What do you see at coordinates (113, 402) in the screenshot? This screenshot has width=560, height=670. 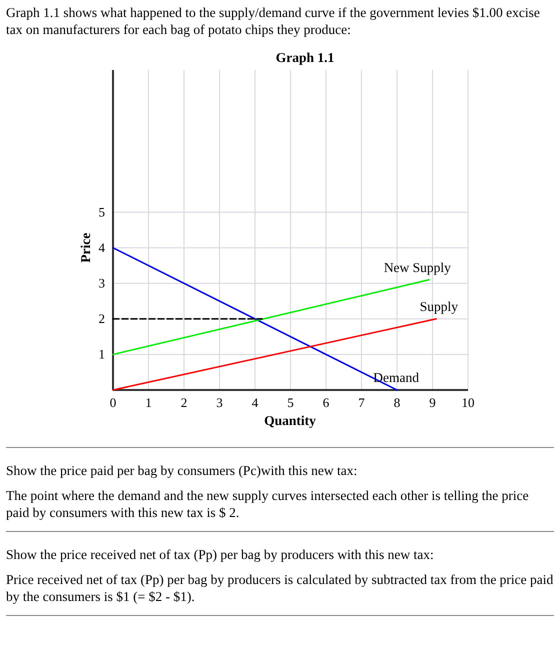 I see `x-tick-label: 0` at bounding box center [113, 402].